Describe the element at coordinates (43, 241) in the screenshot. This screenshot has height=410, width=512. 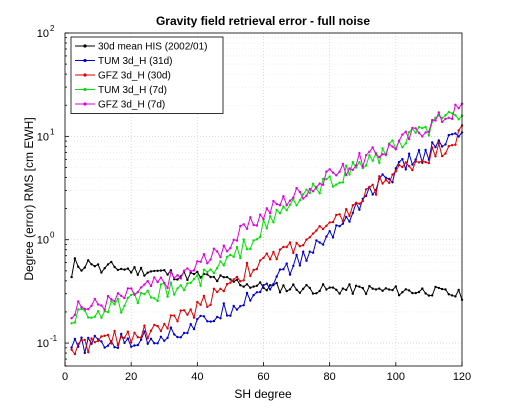
I see `y-tick-base: 10` at that location.